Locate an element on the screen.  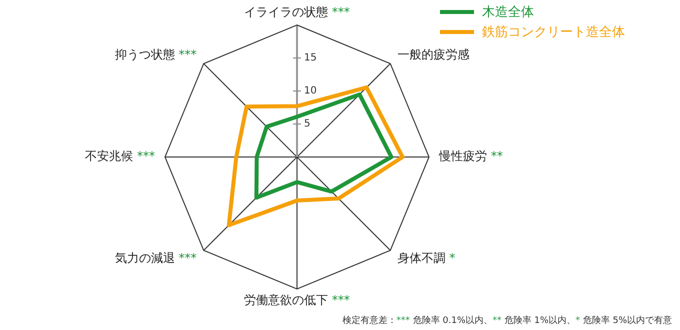
y-tick-label: 10 is located at coordinates (310, 91).